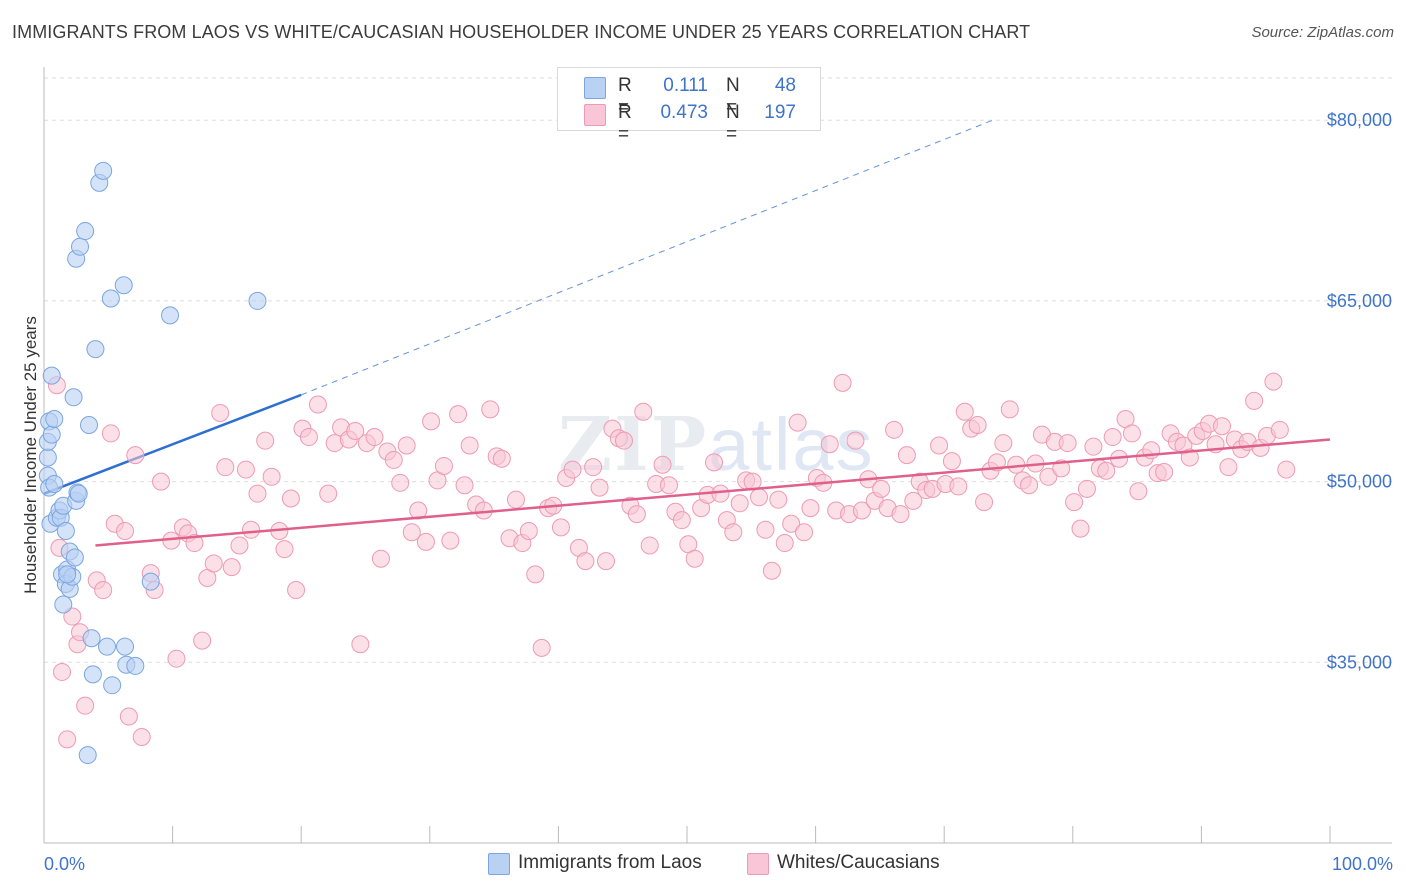 This screenshot has height=892, width=1406. What do you see at coordinates (1362, 864) in the screenshot?
I see `x-tick-label-end: 100.0%` at bounding box center [1362, 864].